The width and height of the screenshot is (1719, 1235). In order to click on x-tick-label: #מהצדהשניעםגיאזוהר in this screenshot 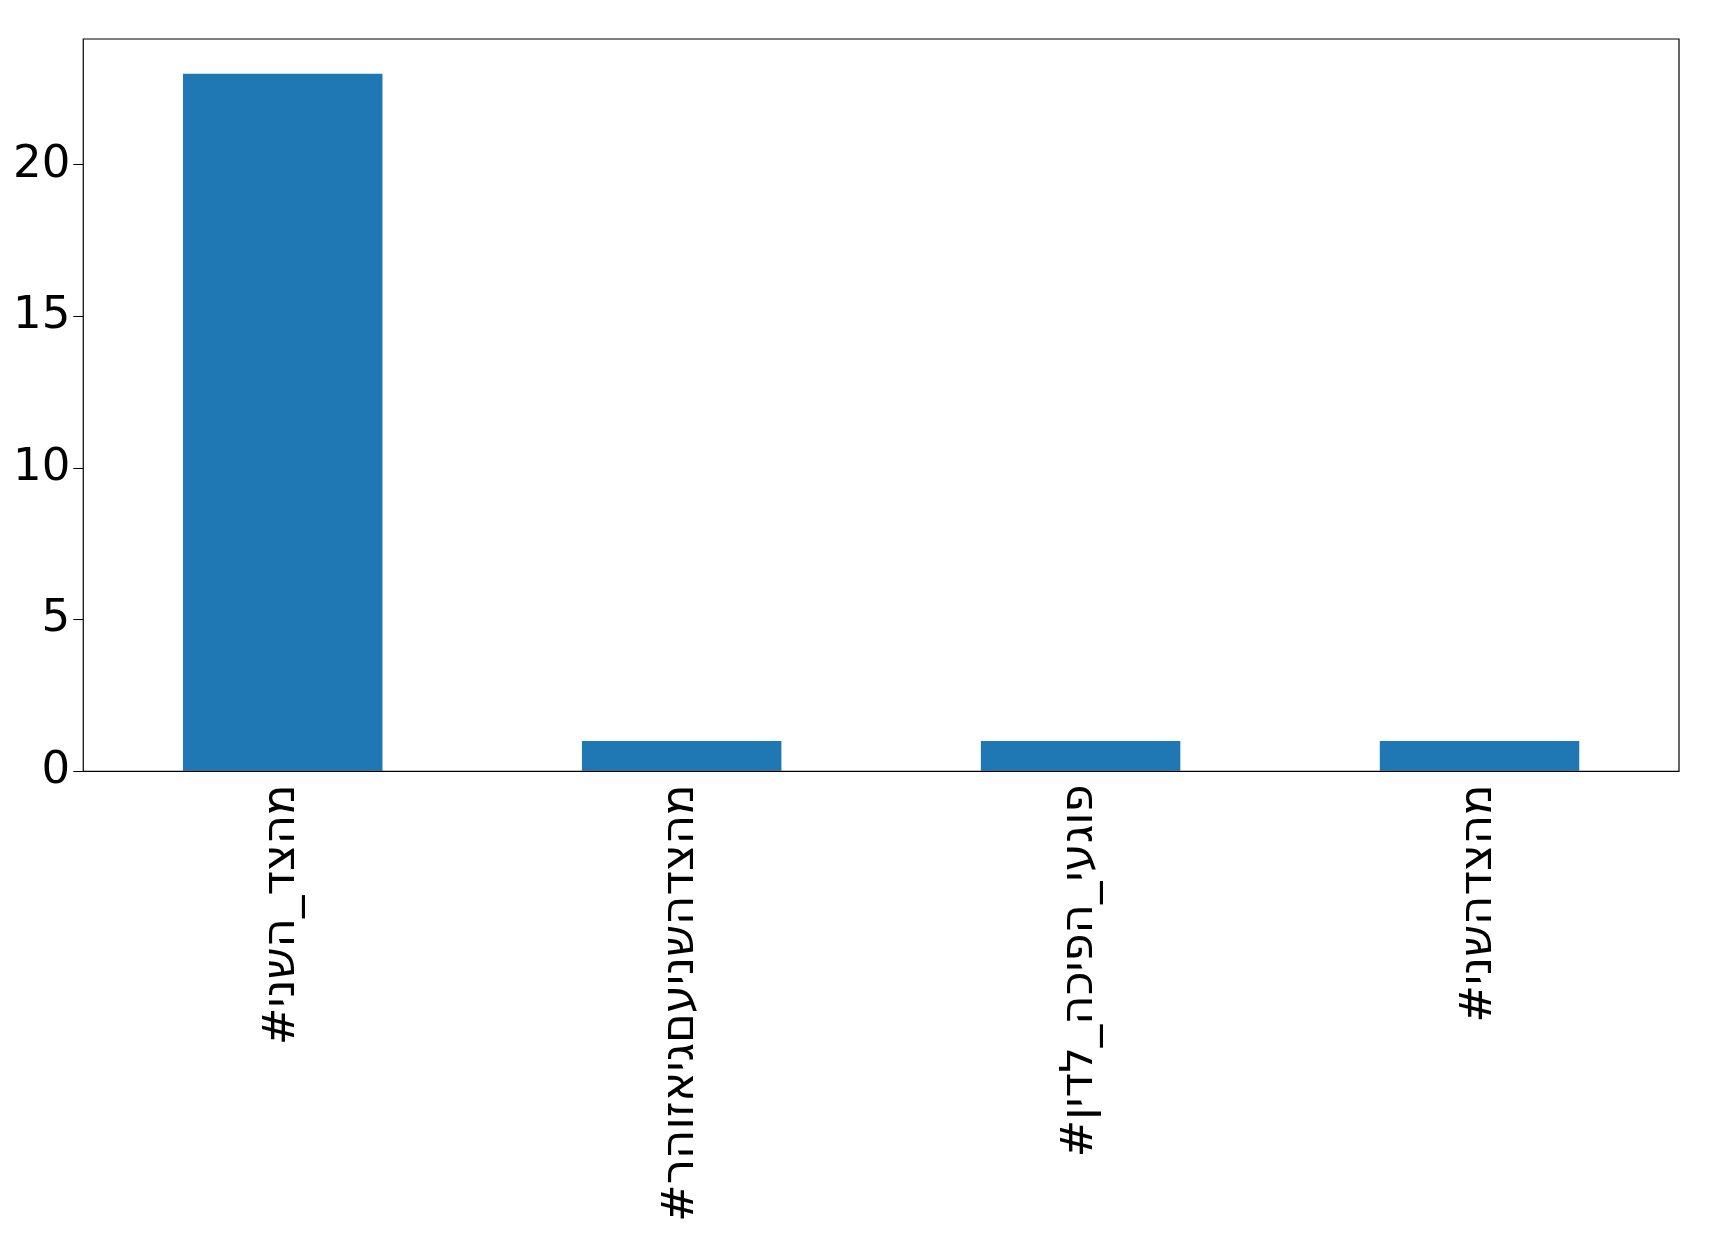, I will do `click(678, 1003)`.